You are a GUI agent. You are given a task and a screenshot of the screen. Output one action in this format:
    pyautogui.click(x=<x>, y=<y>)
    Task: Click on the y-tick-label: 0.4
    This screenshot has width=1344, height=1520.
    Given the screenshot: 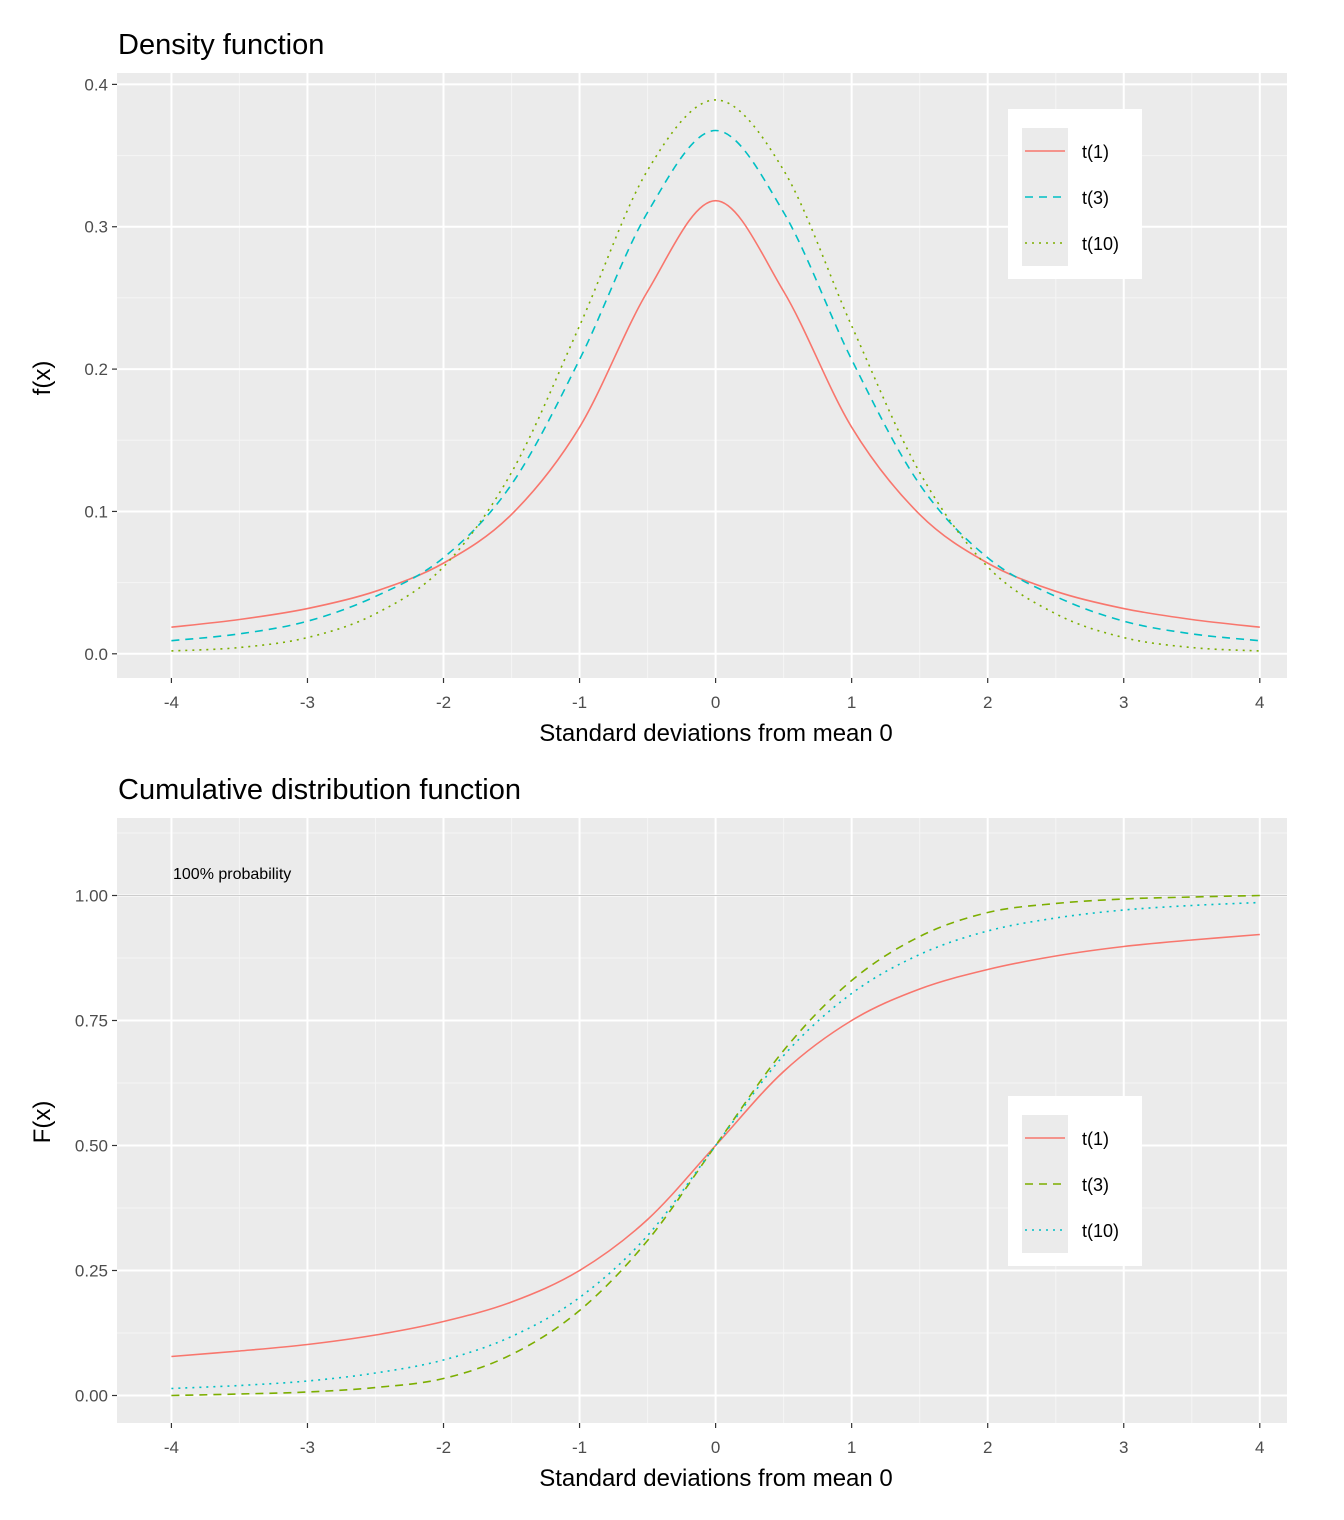 What is the action you would take?
    pyautogui.click(x=96, y=84)
    